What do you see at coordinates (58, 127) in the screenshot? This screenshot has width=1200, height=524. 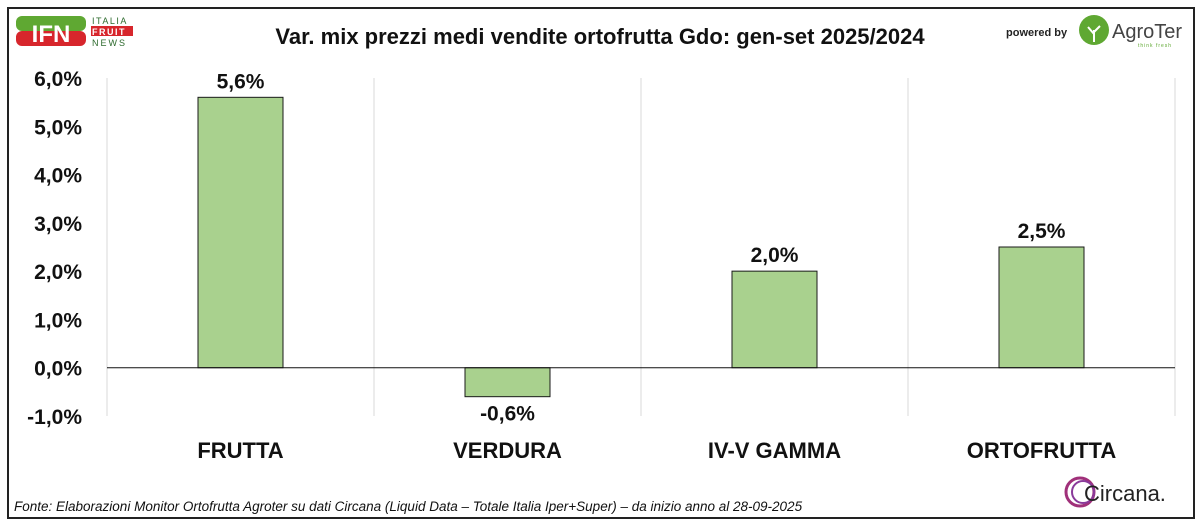 I see `y-tick-label: 5,0%` at bounding box center [58, 127].